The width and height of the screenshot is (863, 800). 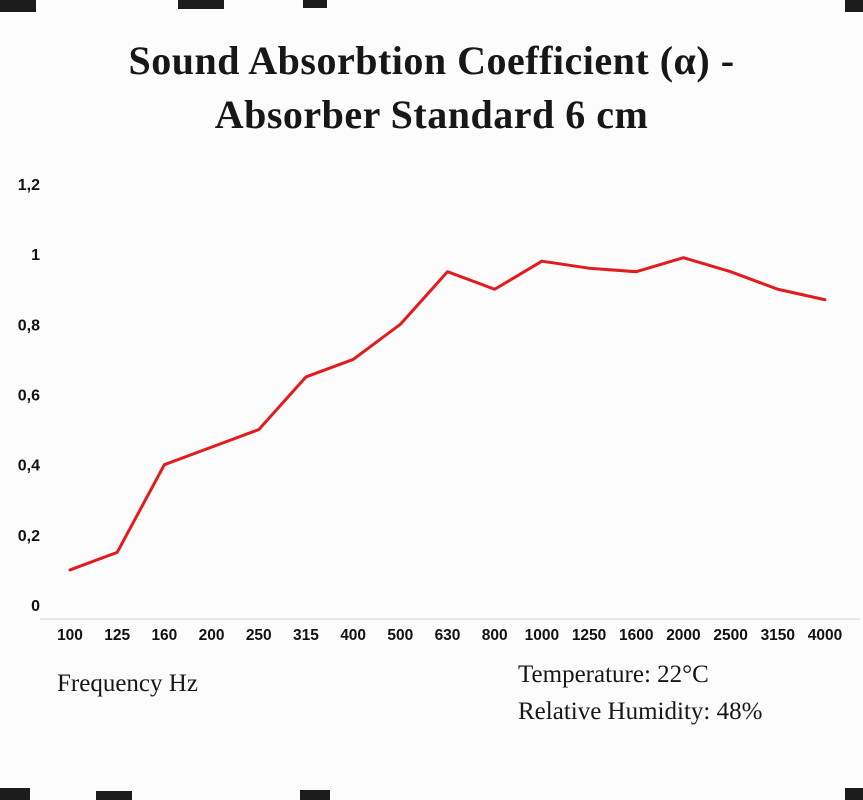 I want to click on chart-title-line1: Sound Absorbtion Coefficient (α) -, so click(x=431, y=60).